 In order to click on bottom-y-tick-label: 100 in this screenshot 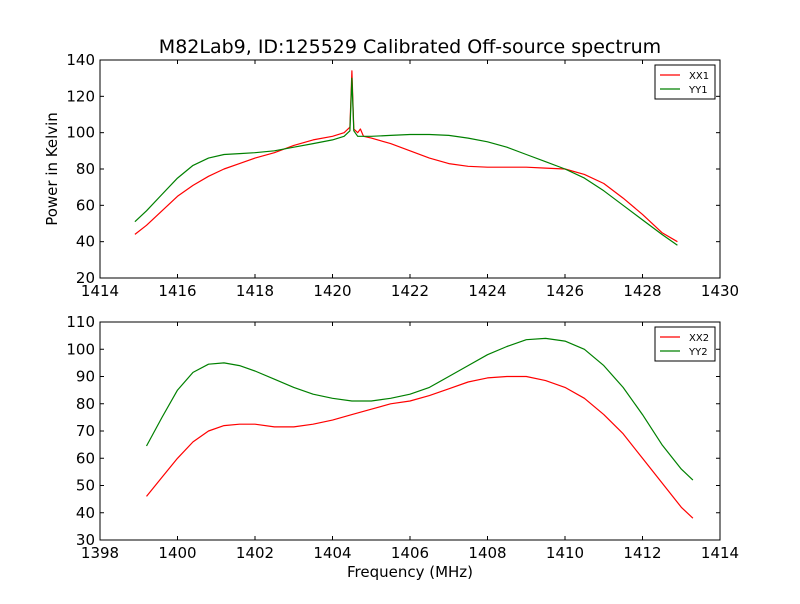, I will do `click(80, 349)`.